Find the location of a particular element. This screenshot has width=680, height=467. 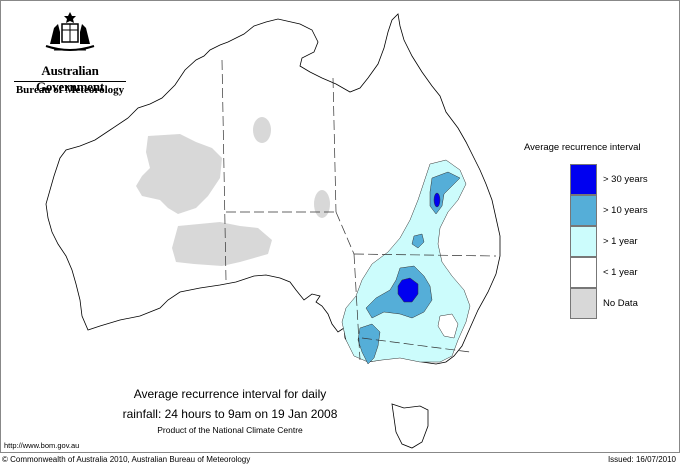

legend-item-gt-1-year: > 1 year is located at coordinates (625, 241).